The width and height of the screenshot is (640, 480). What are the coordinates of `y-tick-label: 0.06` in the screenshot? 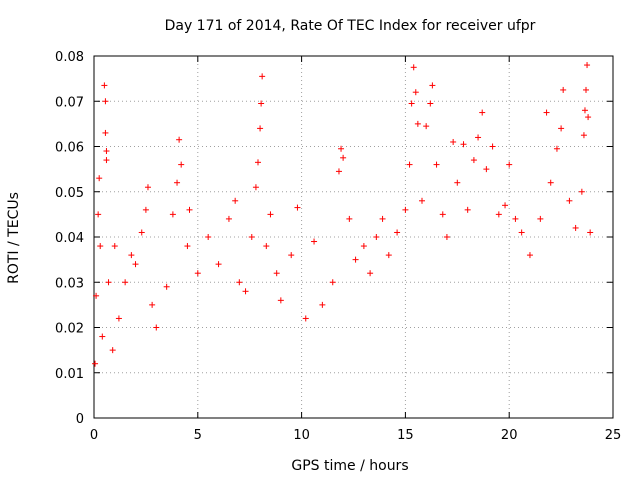 It's located at (69, 148).